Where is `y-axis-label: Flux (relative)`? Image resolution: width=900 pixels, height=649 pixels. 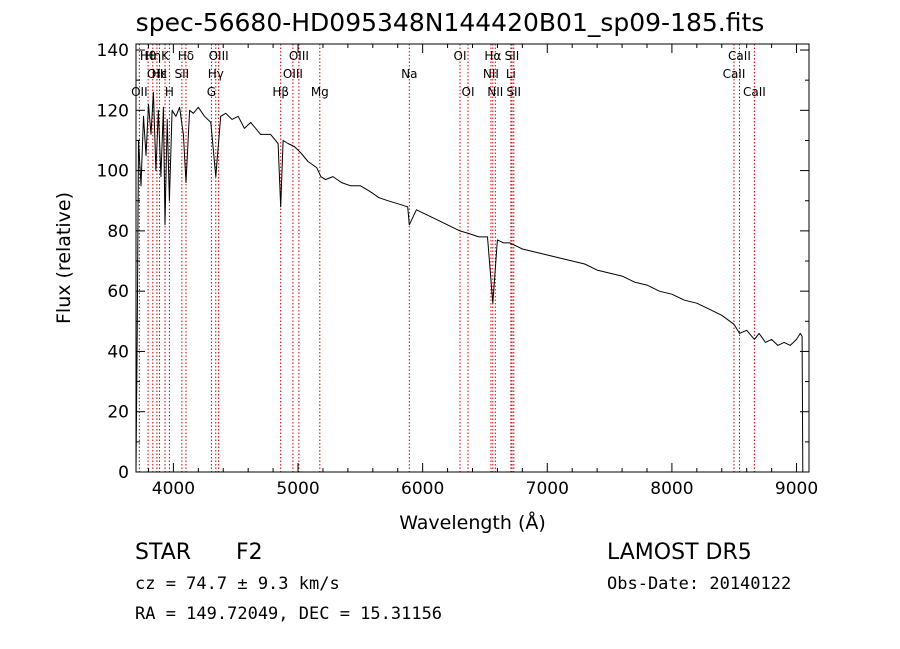
y-axis-label: Flux (relative) is located at coordinates (64, 258).